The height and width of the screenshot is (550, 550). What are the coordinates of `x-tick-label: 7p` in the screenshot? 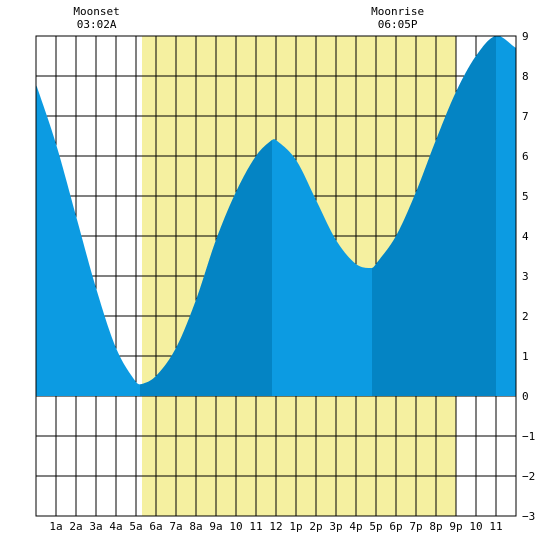 It's located at (415, 526).